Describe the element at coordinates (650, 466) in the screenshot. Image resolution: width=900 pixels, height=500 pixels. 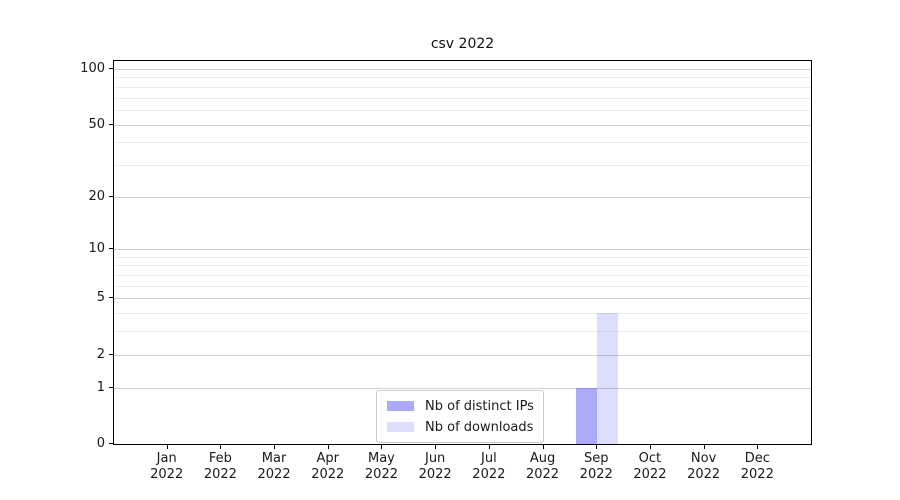
I see `x-tick-label: Oct 2022` at that location.